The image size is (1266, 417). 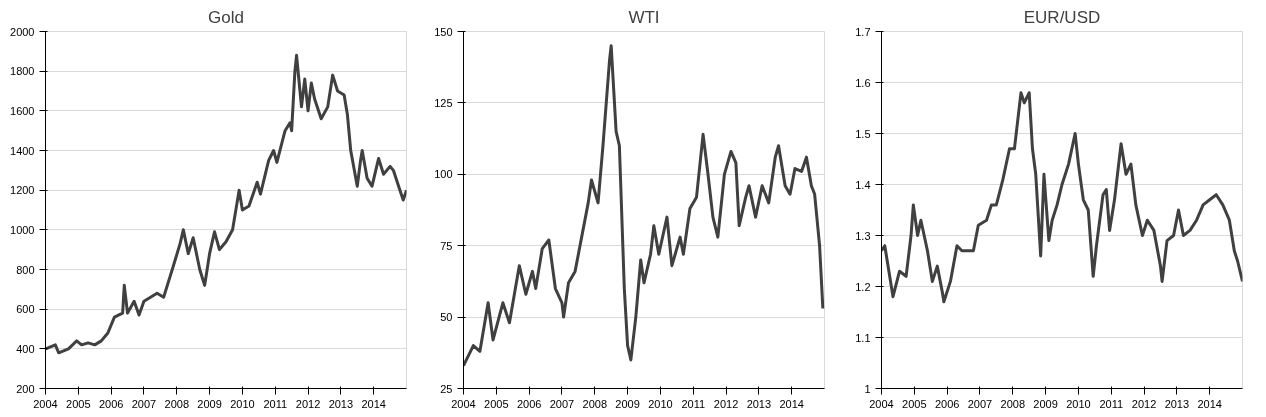 I want to click on y-tick-label: 1600, so click(x=22, y=110).